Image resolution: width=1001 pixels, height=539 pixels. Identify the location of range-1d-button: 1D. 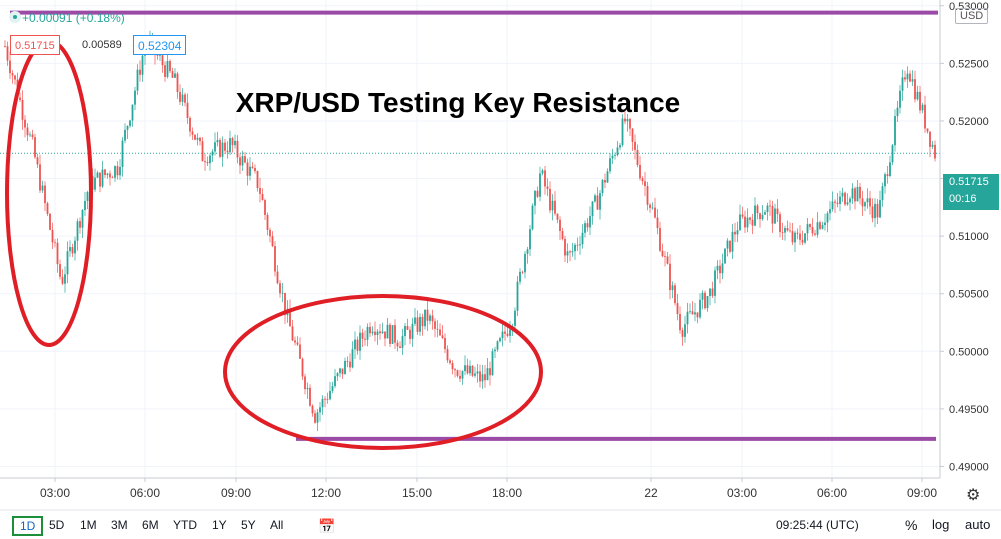
(28, 526).